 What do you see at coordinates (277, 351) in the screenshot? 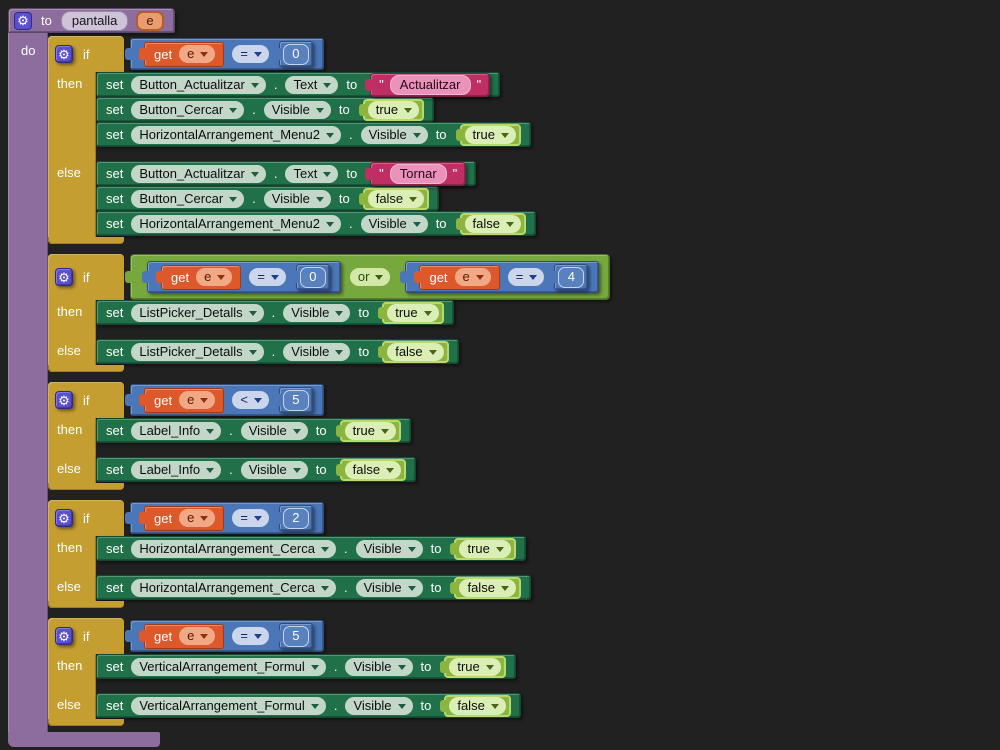
I see `set-property-block: set ListPicker_Detalls. Visible to false` at bounding box center [277, 351].